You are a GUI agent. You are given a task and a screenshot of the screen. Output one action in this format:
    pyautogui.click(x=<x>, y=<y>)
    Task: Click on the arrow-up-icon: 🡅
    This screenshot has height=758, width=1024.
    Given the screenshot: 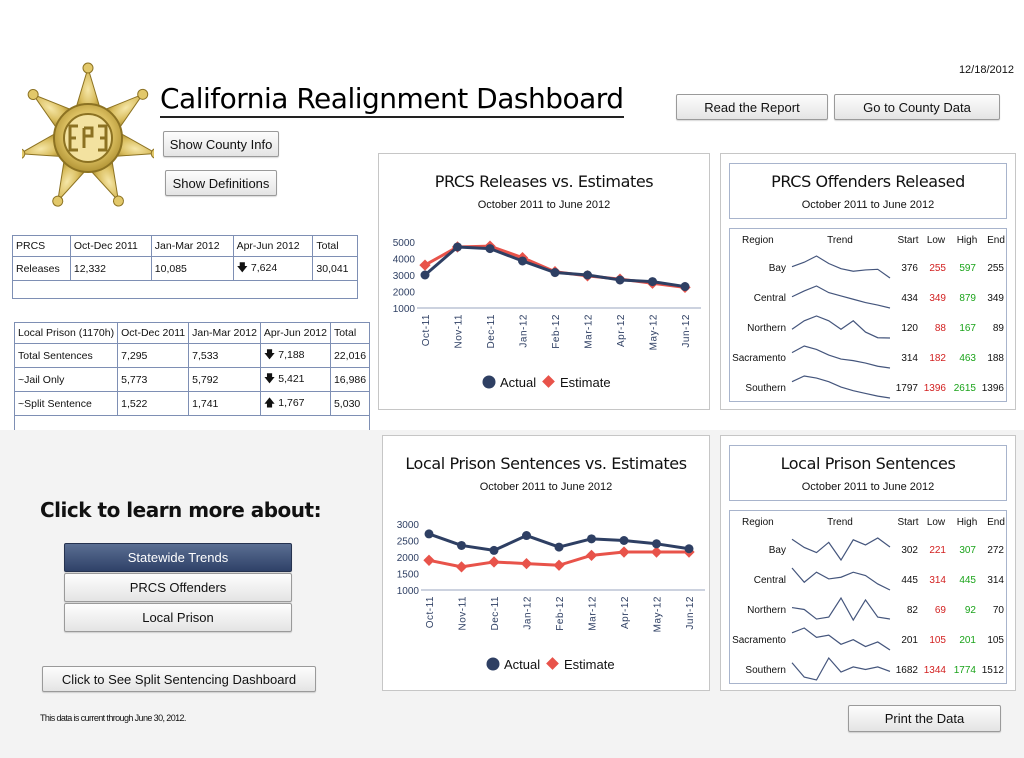 What is the action you would take?
    pyautogui.click(x=269, y=403)
    